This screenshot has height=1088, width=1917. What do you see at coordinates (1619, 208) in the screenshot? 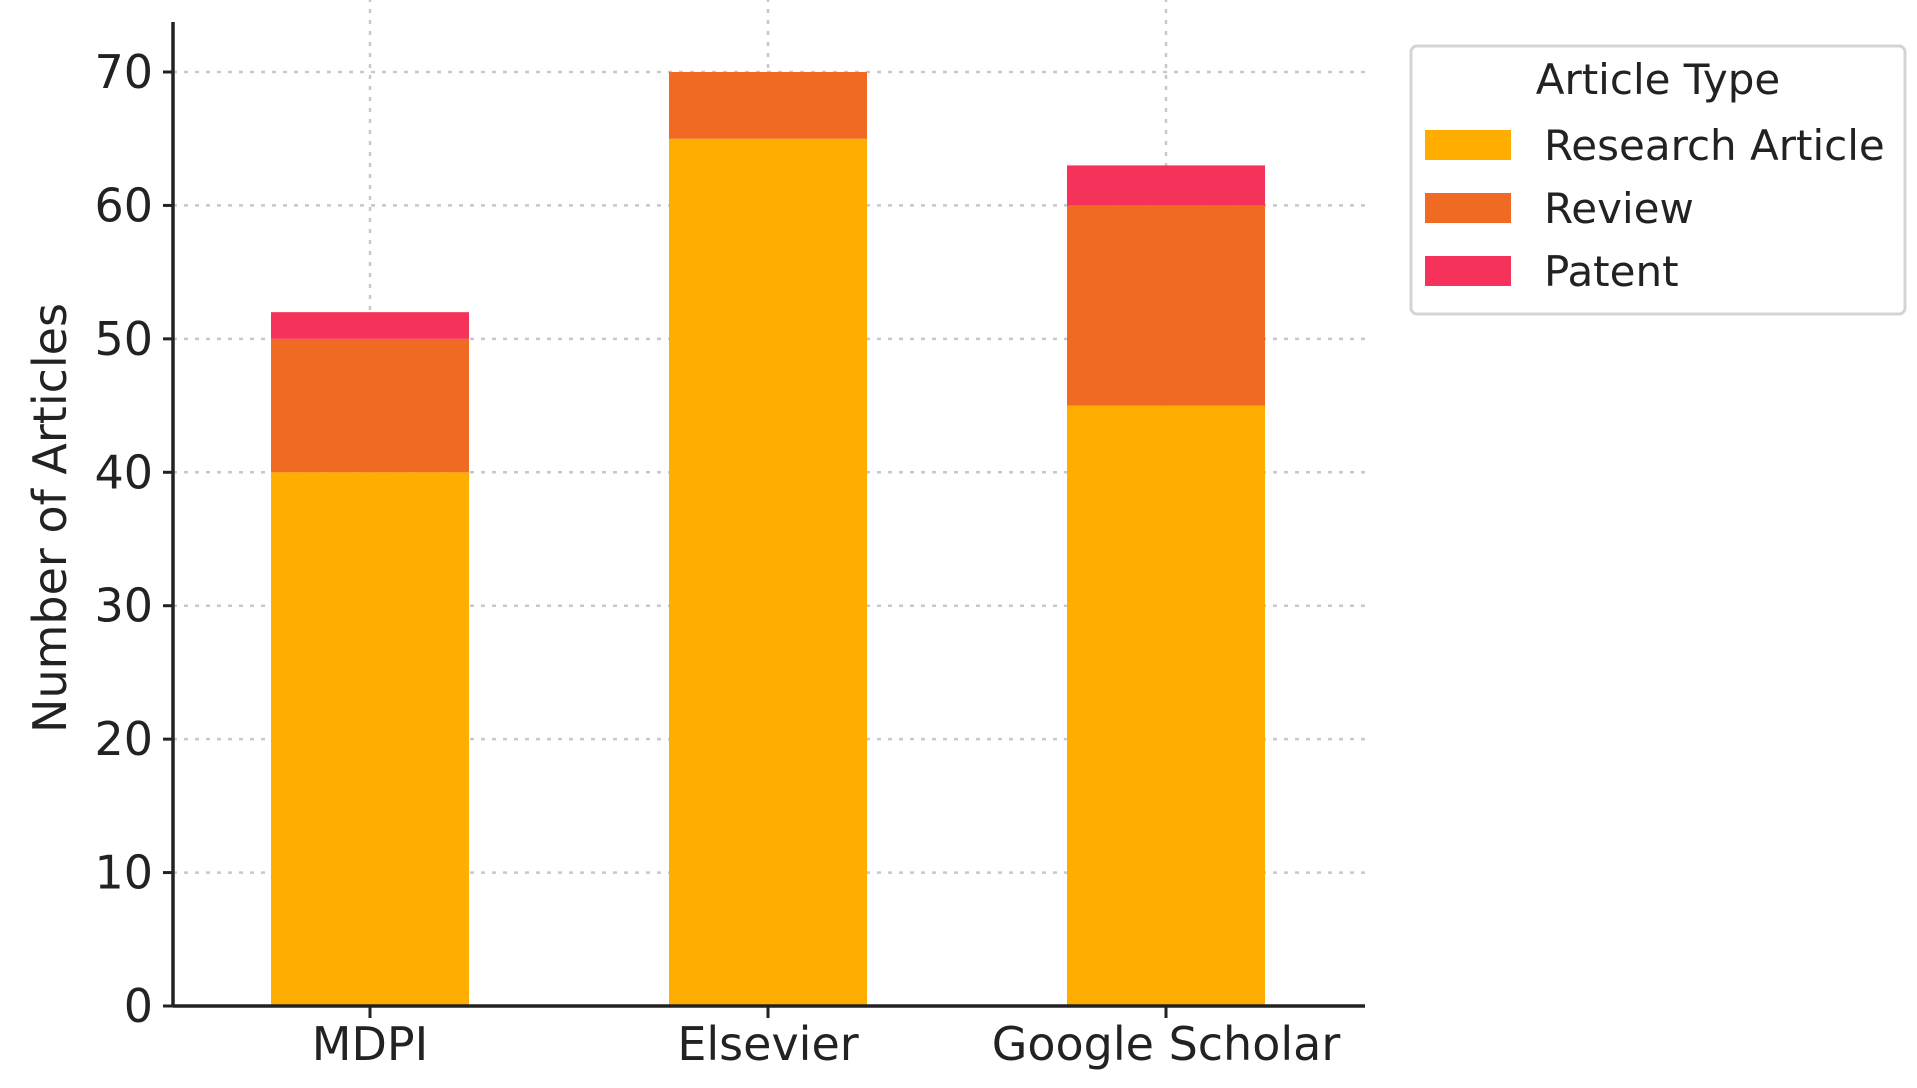
I see `legend-label: Review` at bounding box center [1619, 208].